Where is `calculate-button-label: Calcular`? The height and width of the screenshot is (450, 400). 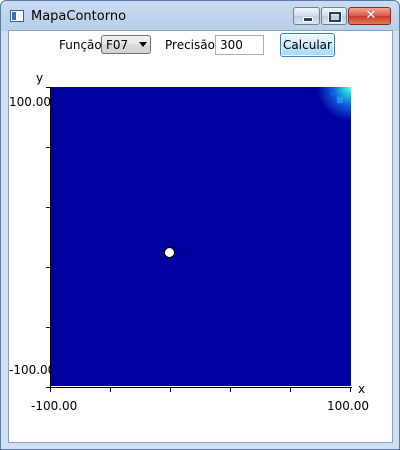 calculate-button-label: Calcular is located at coordinates (307, 45).